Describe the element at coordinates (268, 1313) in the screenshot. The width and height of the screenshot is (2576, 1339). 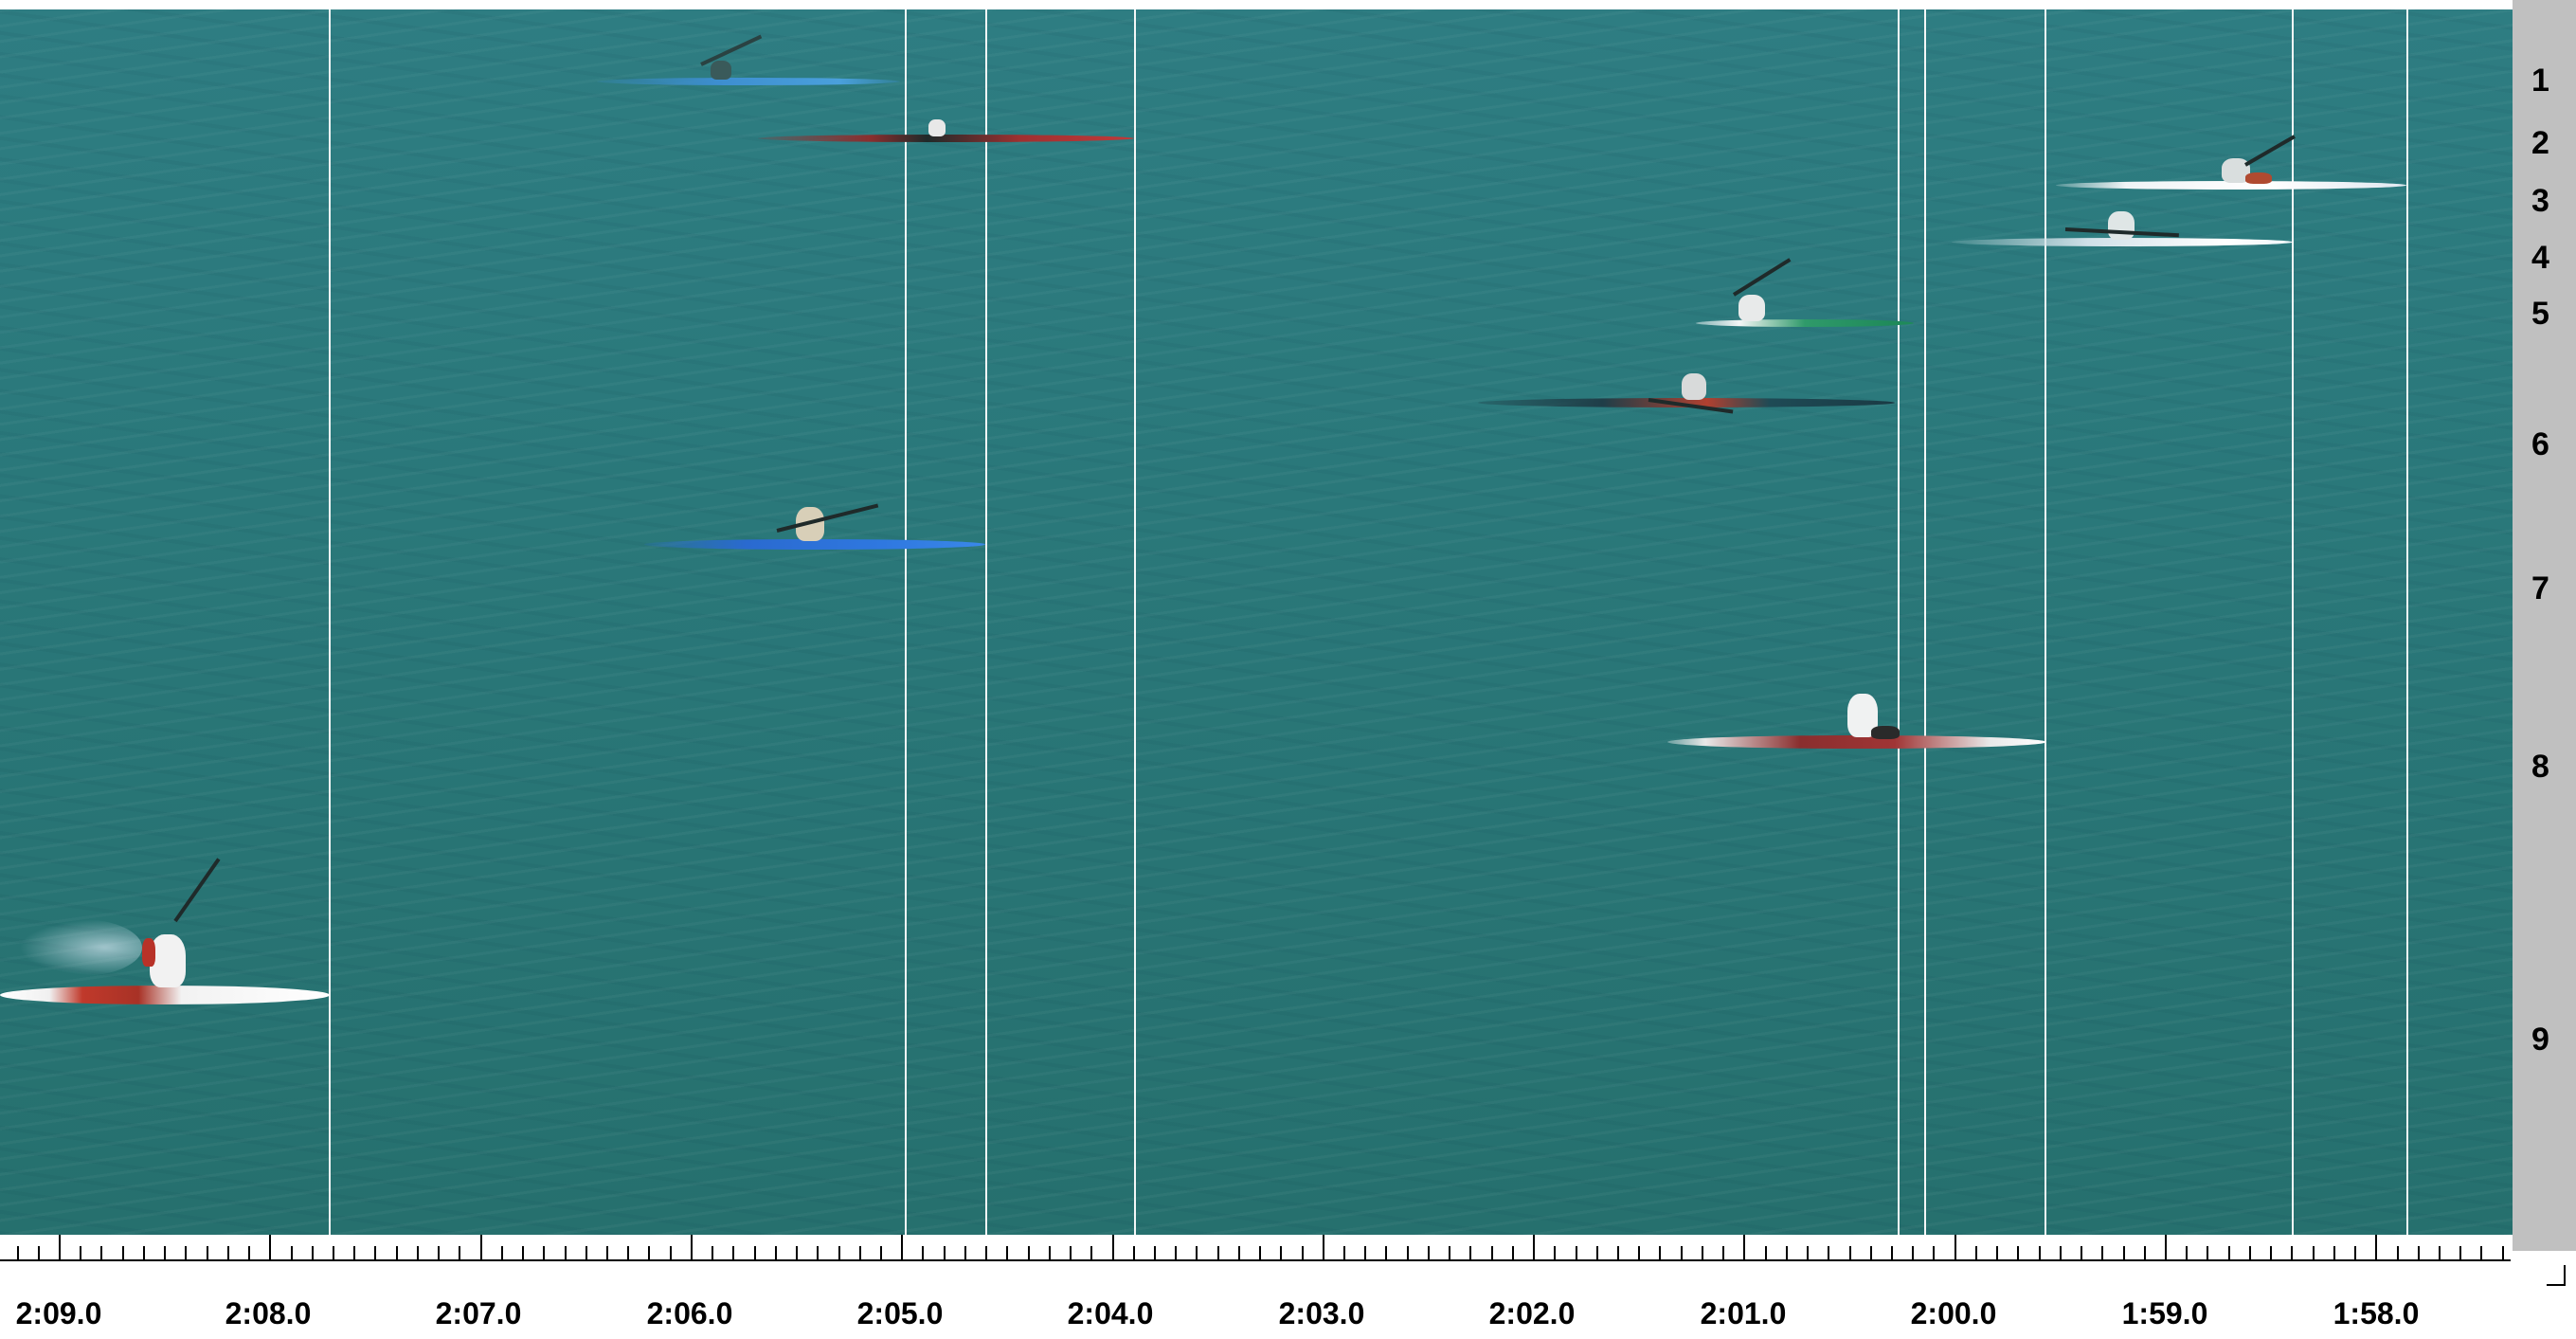
I see `time-label: 2:08.0` at that location.